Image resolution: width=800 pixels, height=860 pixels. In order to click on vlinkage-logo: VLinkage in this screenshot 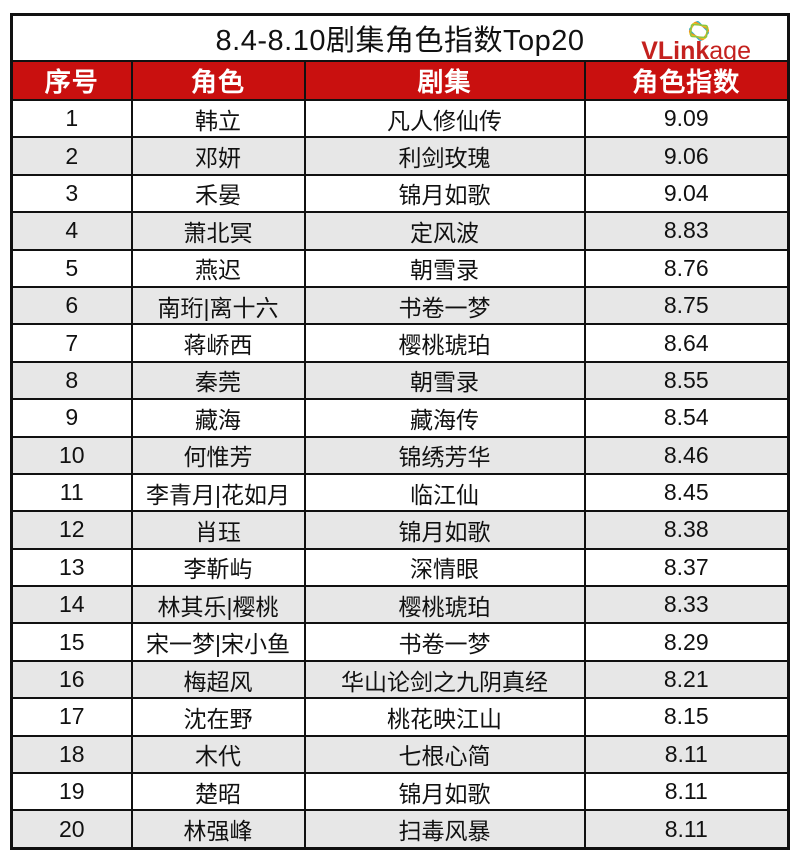, I will do `click(696, 40)`.